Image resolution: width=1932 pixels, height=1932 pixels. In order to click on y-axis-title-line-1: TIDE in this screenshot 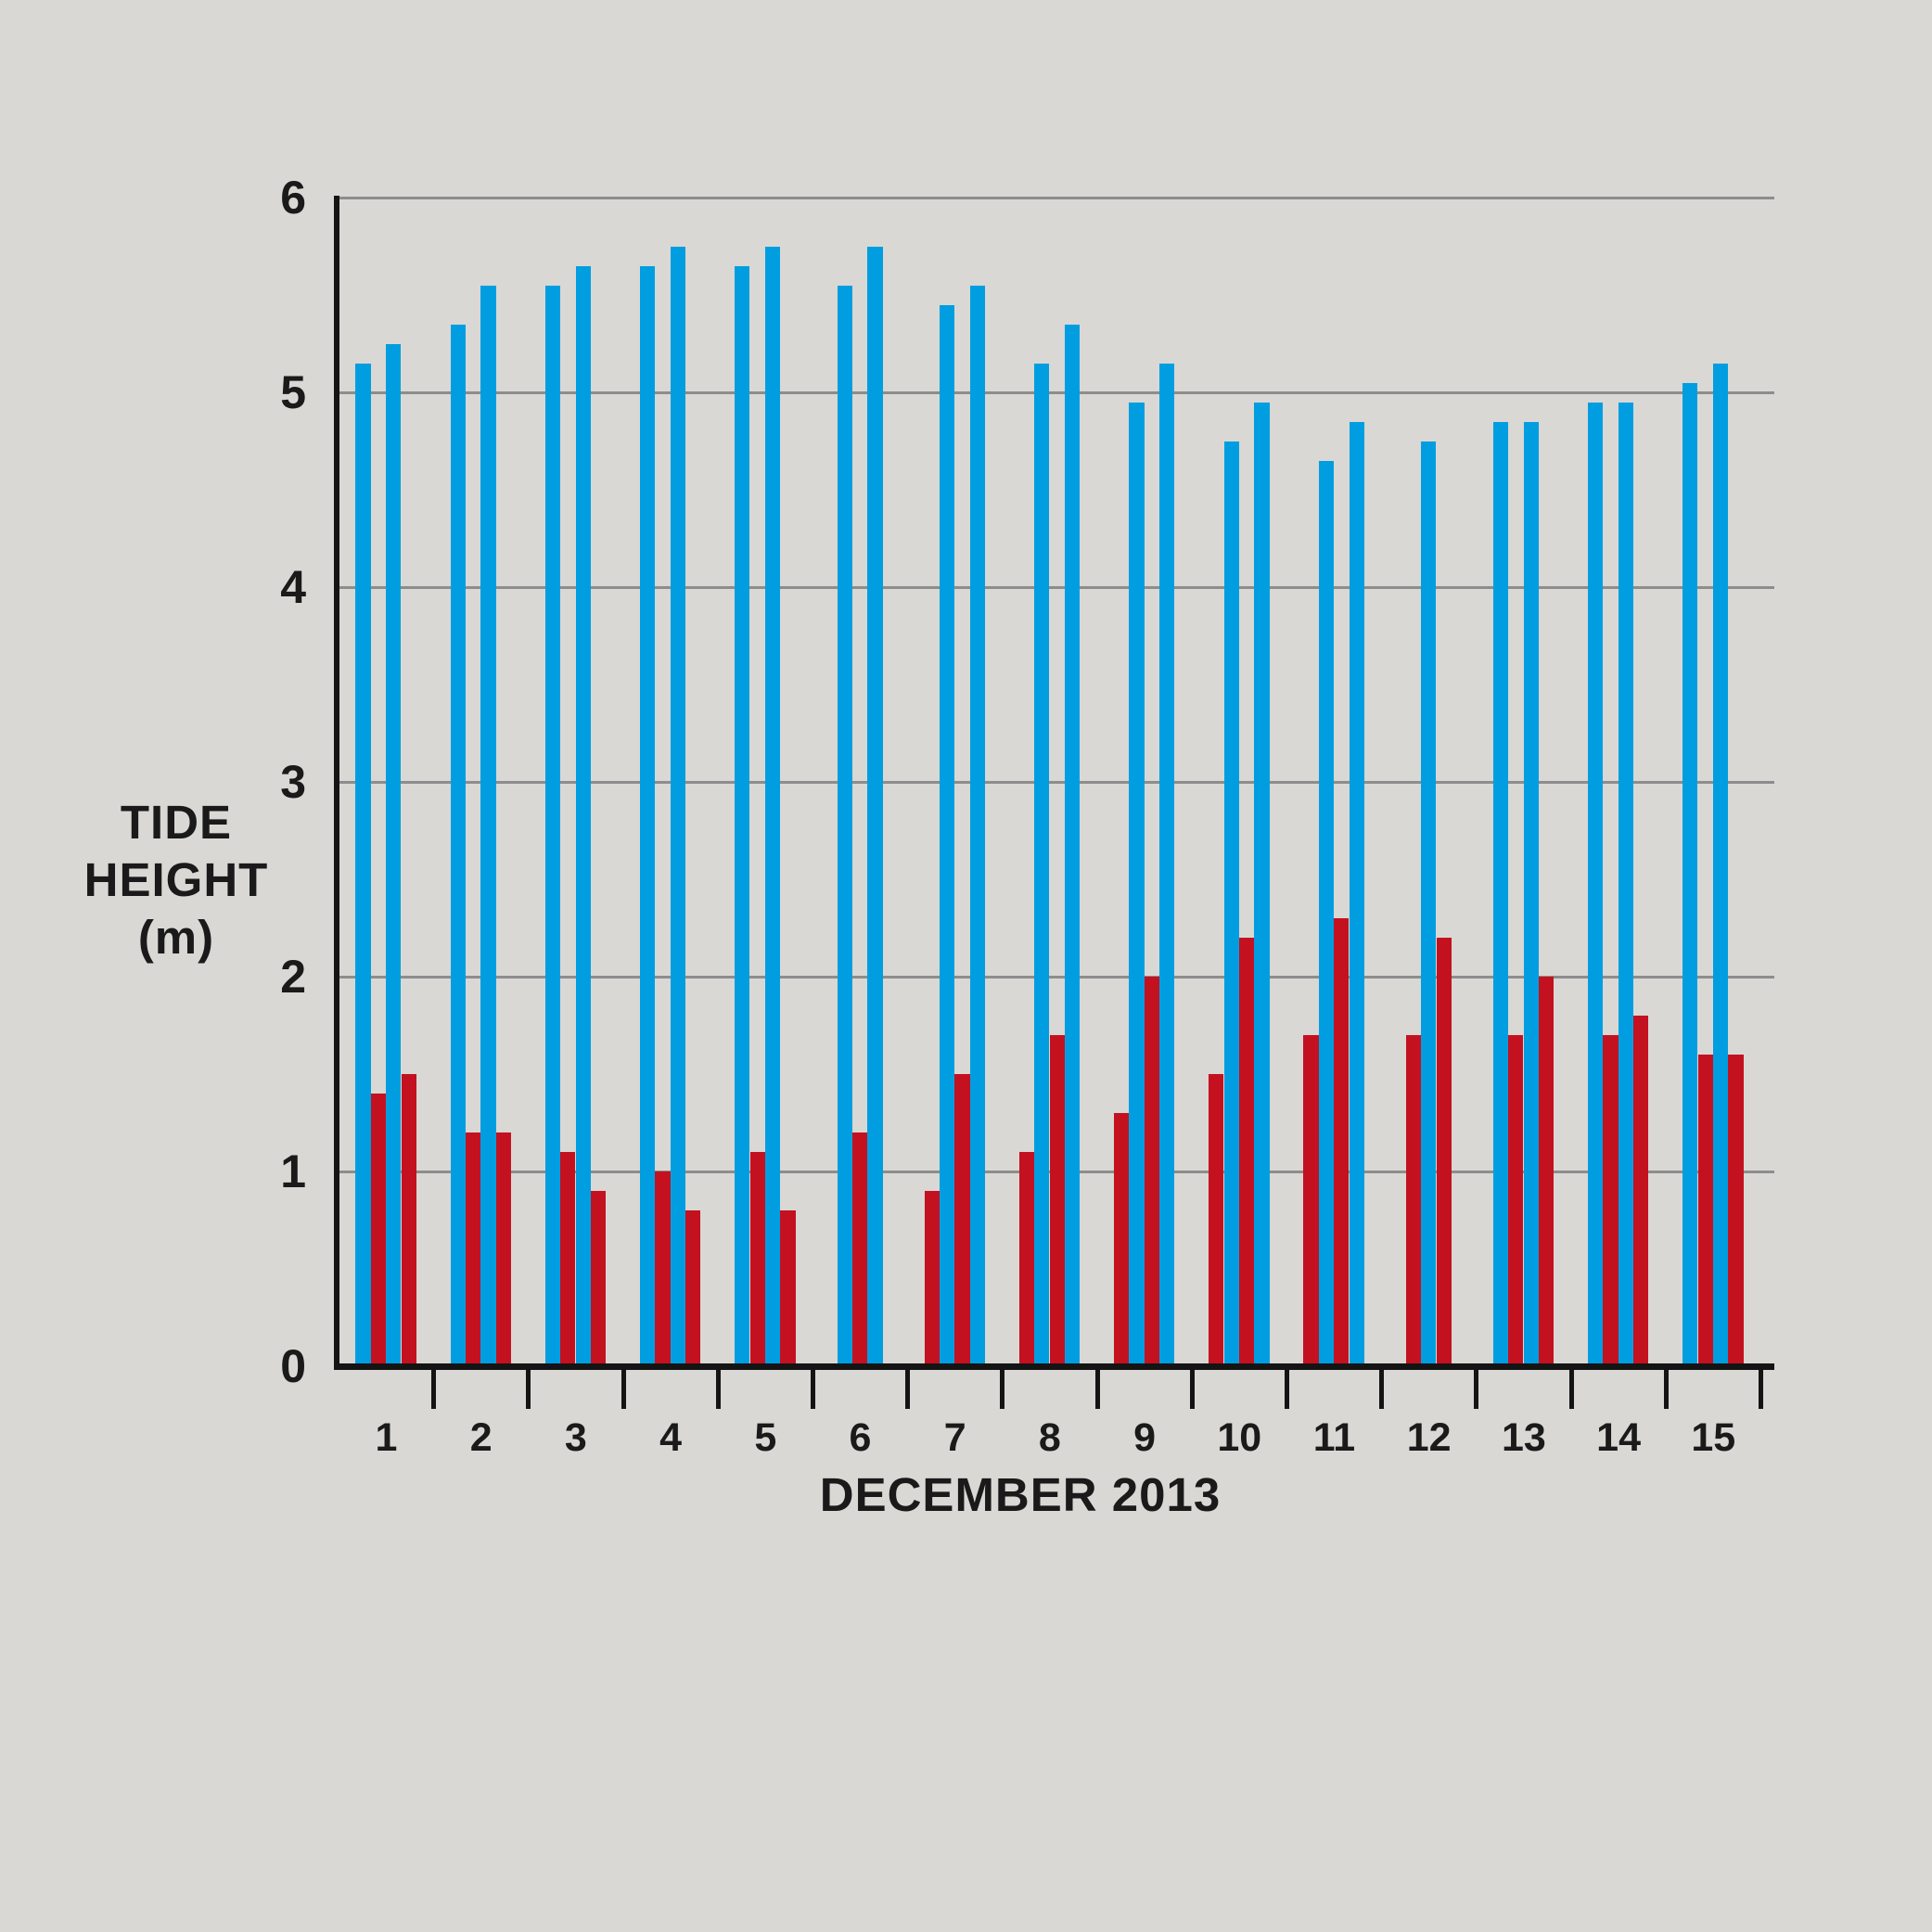, I will do `click(176, 822)`.